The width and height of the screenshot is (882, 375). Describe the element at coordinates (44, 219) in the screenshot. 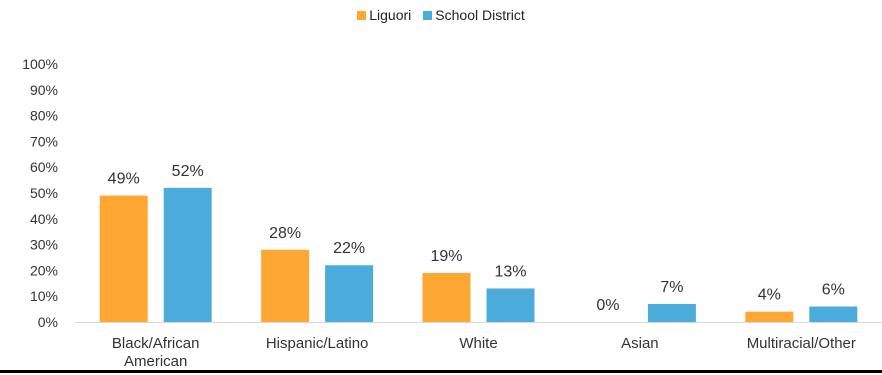

I see `y-tick-label: 40%` at that location.